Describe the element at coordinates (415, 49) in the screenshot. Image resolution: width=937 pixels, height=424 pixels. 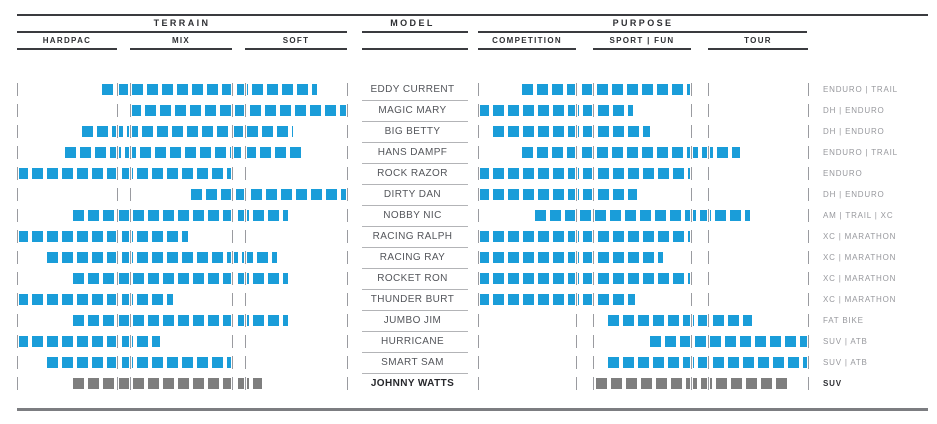
I see `model-col-underline` at that location.